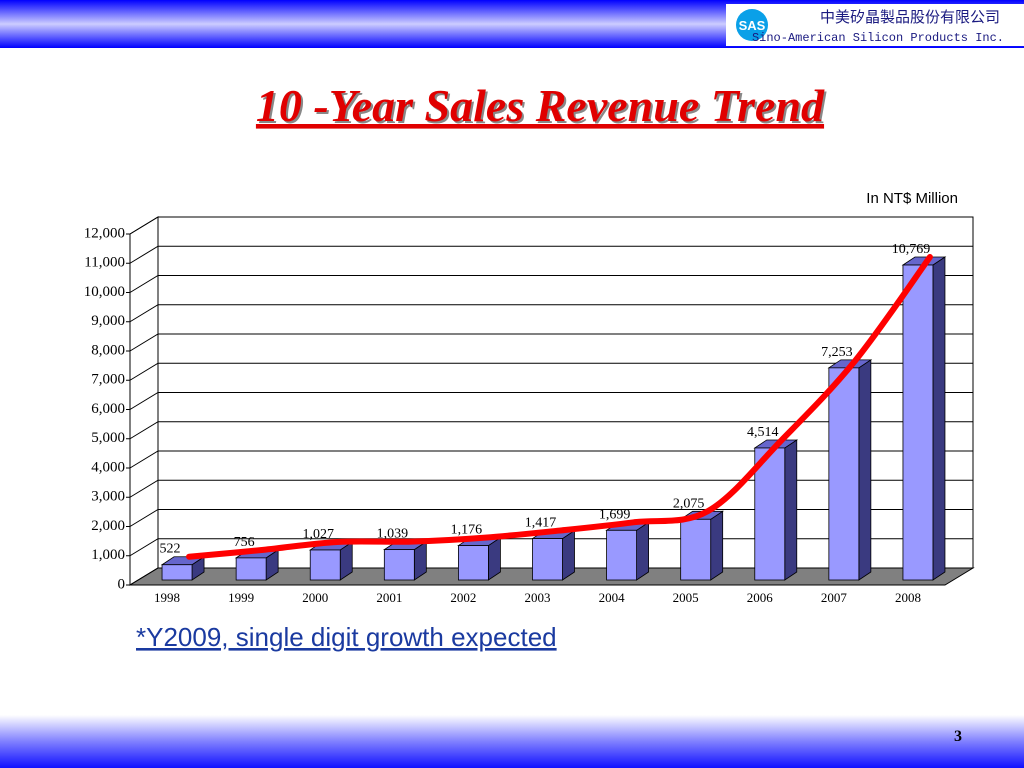 This screenshot has height=768, width=1024. What do you see at coordinates (689, 503) in the screenshot?
I see `value-label: 2,075` at bounding box center [689, 503].